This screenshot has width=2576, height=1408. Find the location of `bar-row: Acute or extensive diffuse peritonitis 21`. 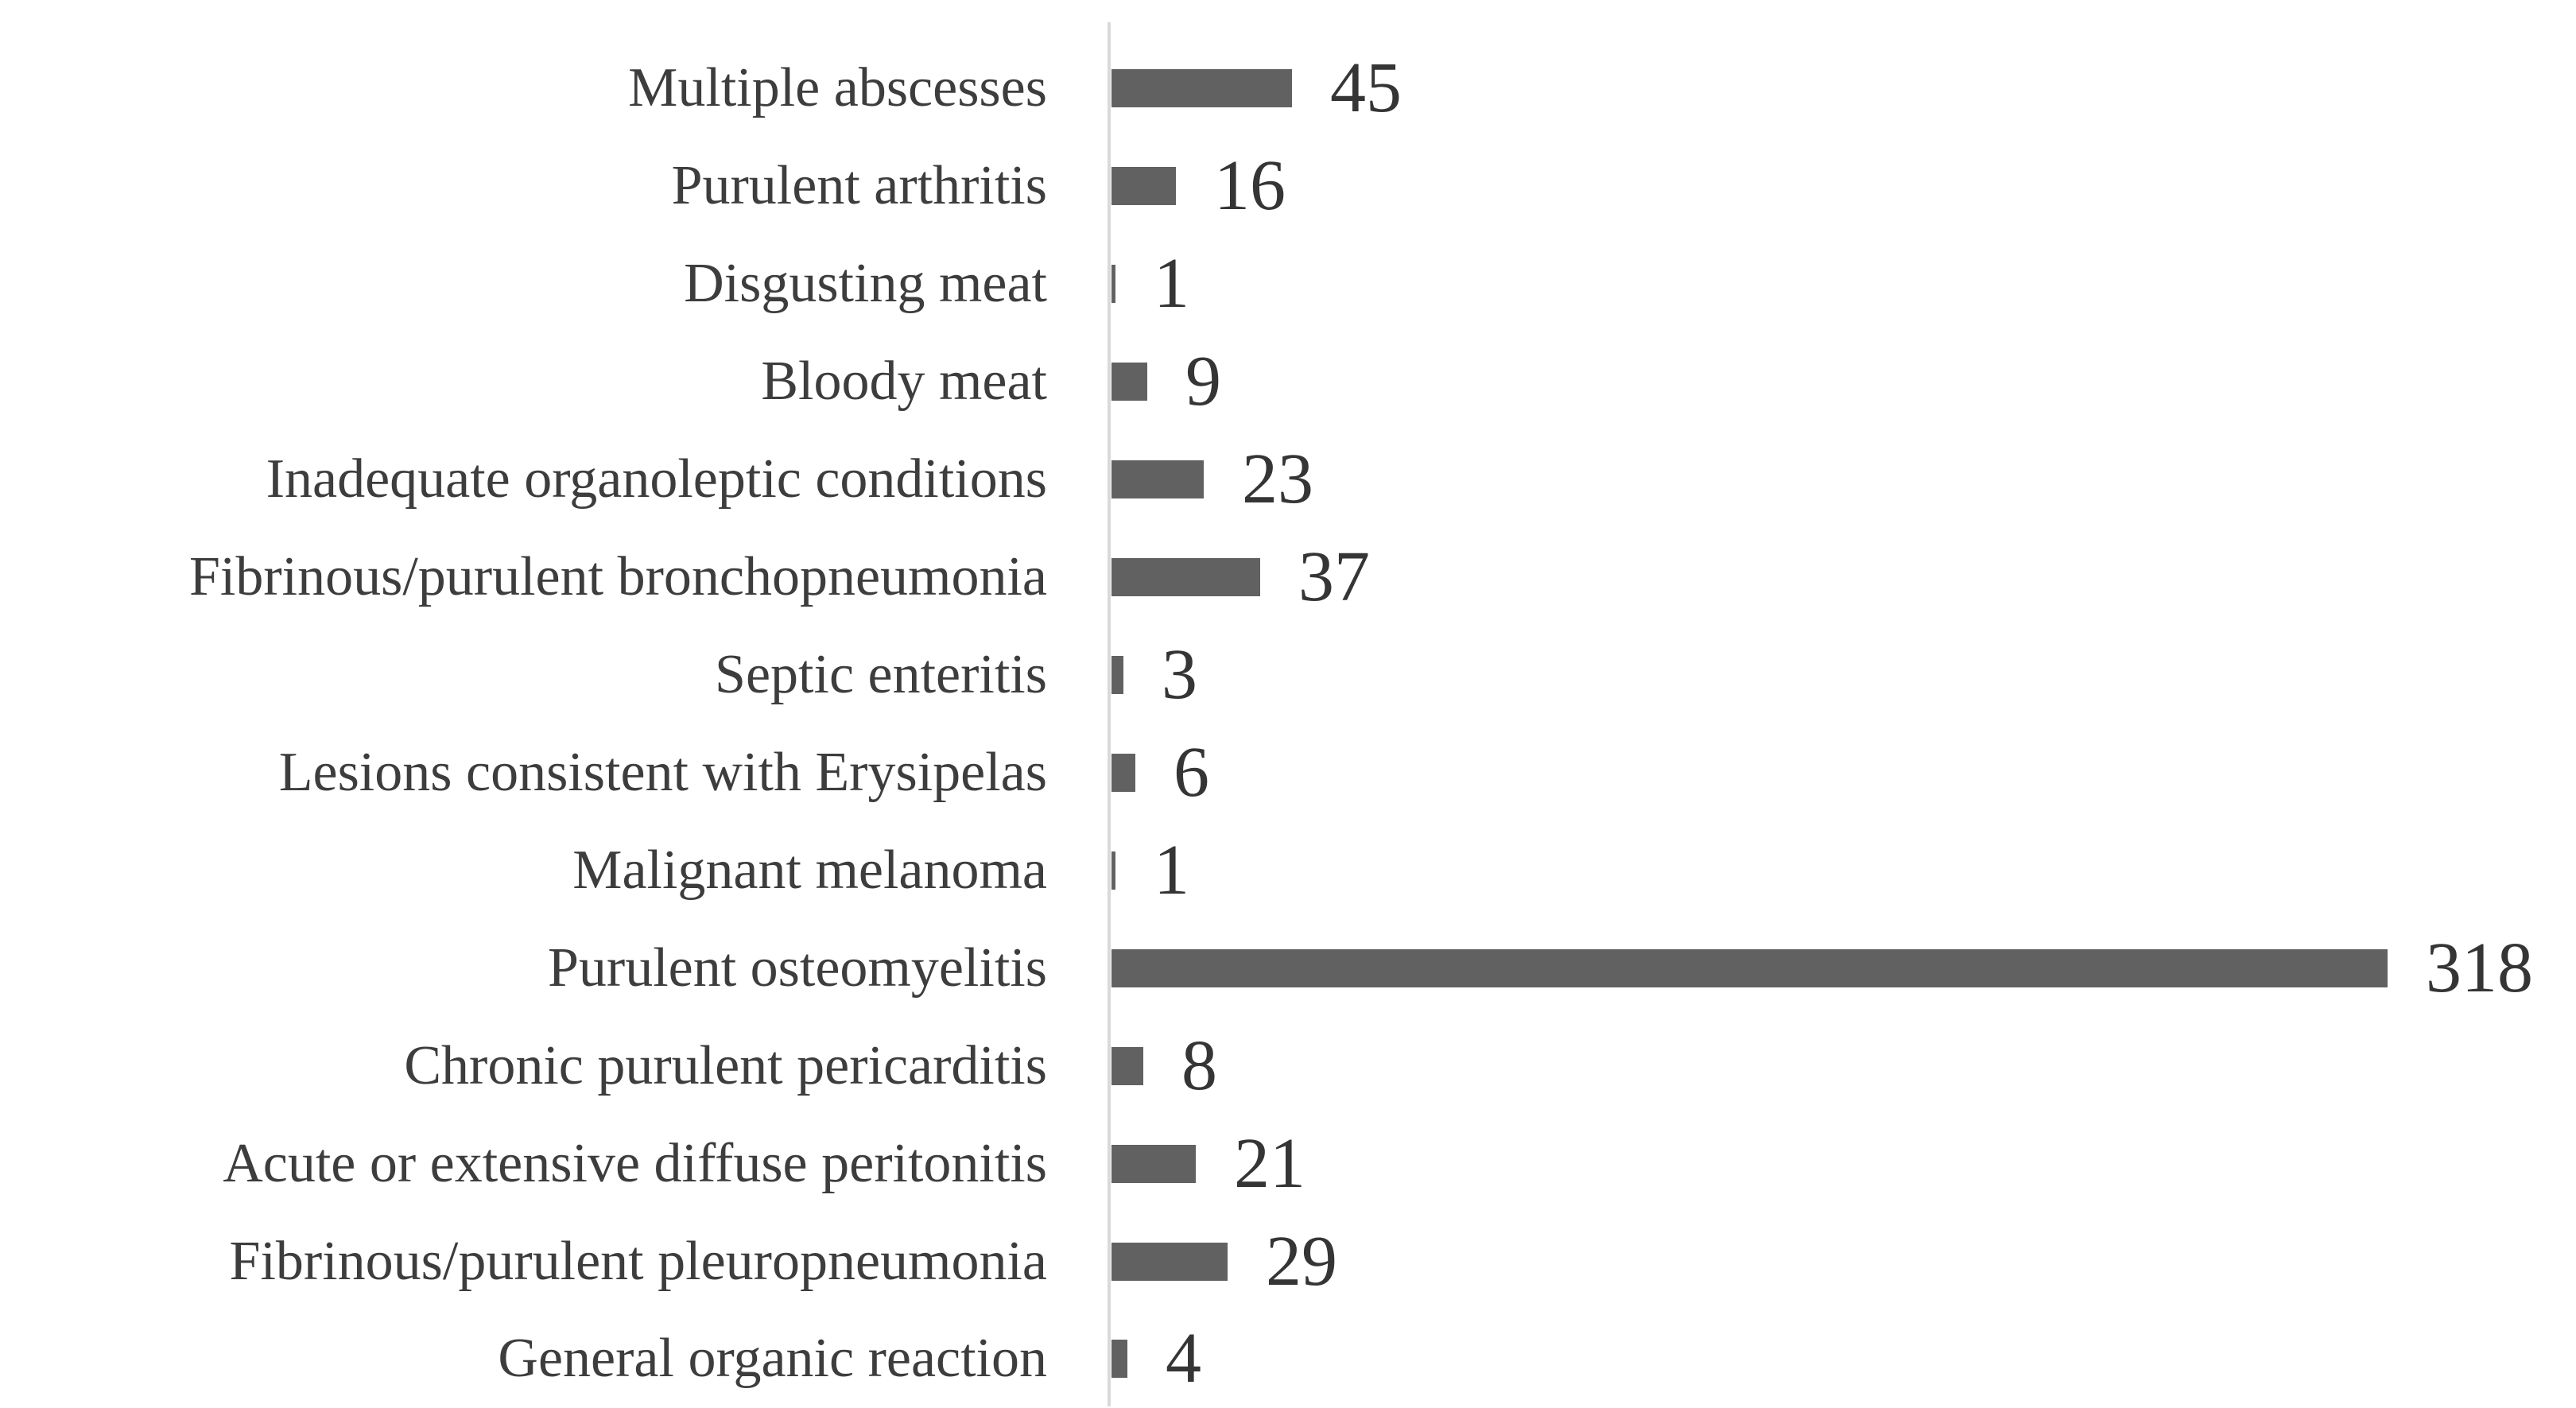

bar-row: Acute or extensive diffuse peritonitis 21 is located at coordinates (1288, 1163).